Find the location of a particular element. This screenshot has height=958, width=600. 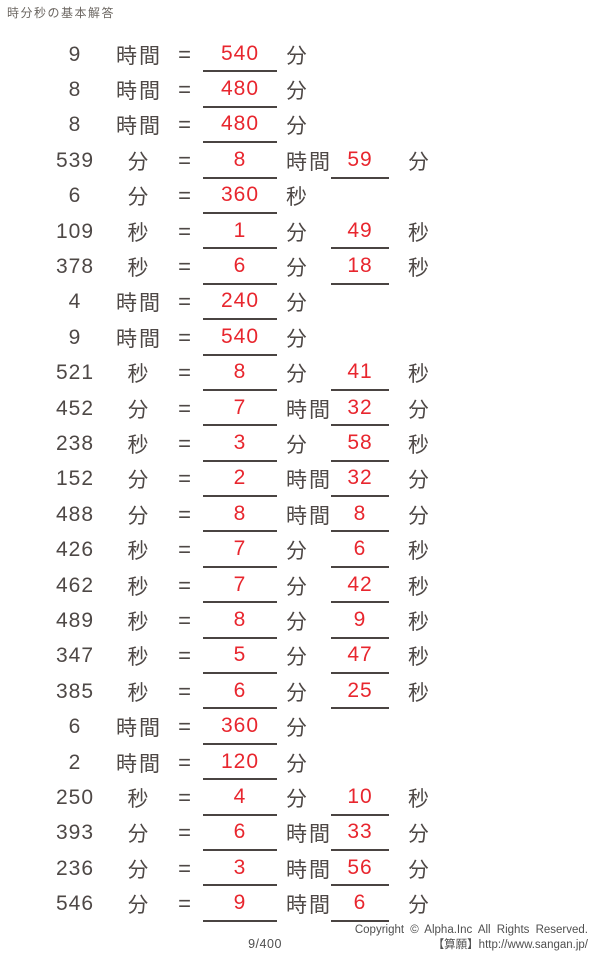

problem-row: 152 分 = 2 時間 32 分 is located at coordinates (300, 480).